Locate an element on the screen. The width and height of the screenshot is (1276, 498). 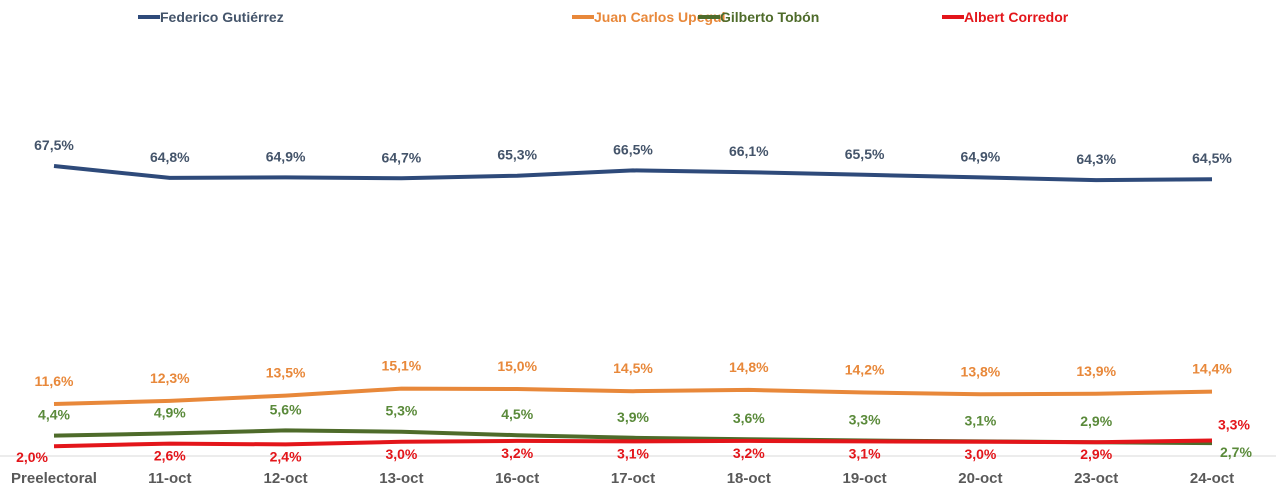
data-label: 13,5% is located at coordinates (286, 373).